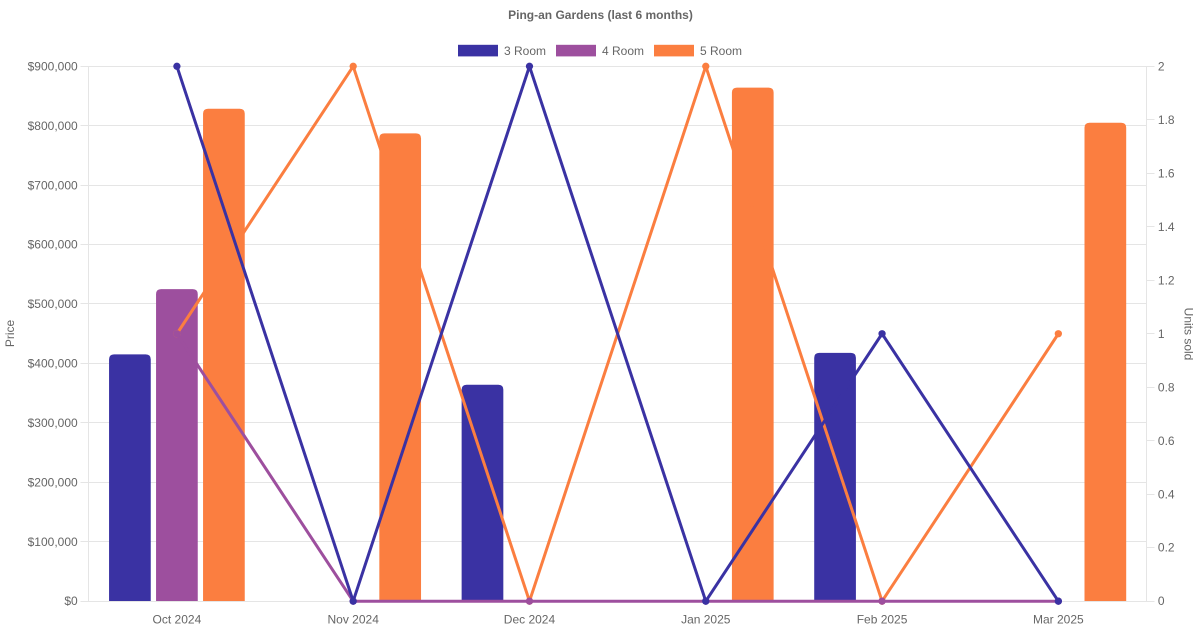 Image resolution: width=1200 pixels, height=630 pixels. I want to click on svg-text: Price, so click(10, 334).